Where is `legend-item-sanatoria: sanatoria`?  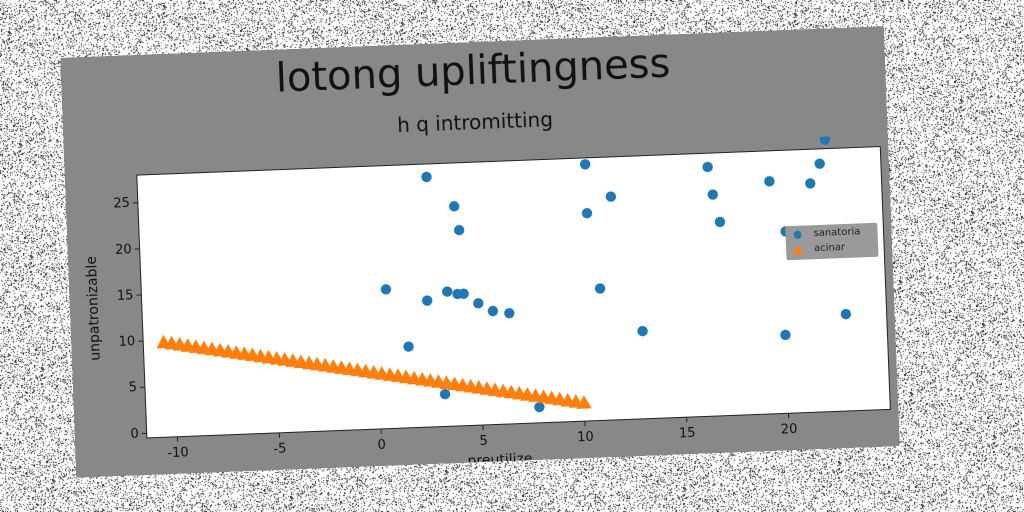 legend-item-sanatoria: sanatoria is located at coordinates (826, 233).